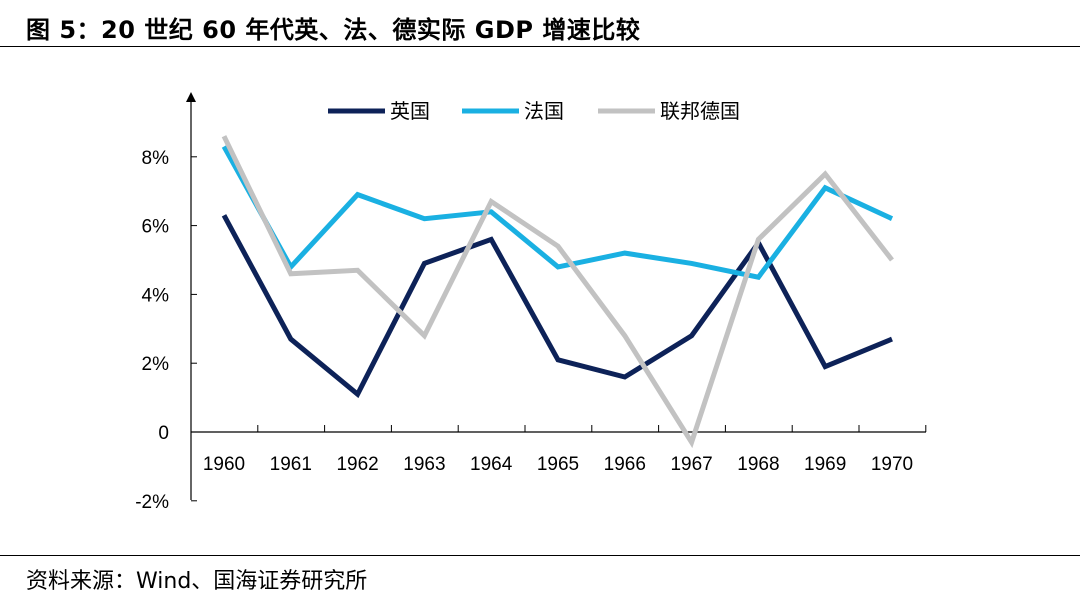 This screenshot has height=599, width=1080. Describe the element at coordinates (544, 111) in the screenshot. I see `legend-label-2: 法国` at that location.